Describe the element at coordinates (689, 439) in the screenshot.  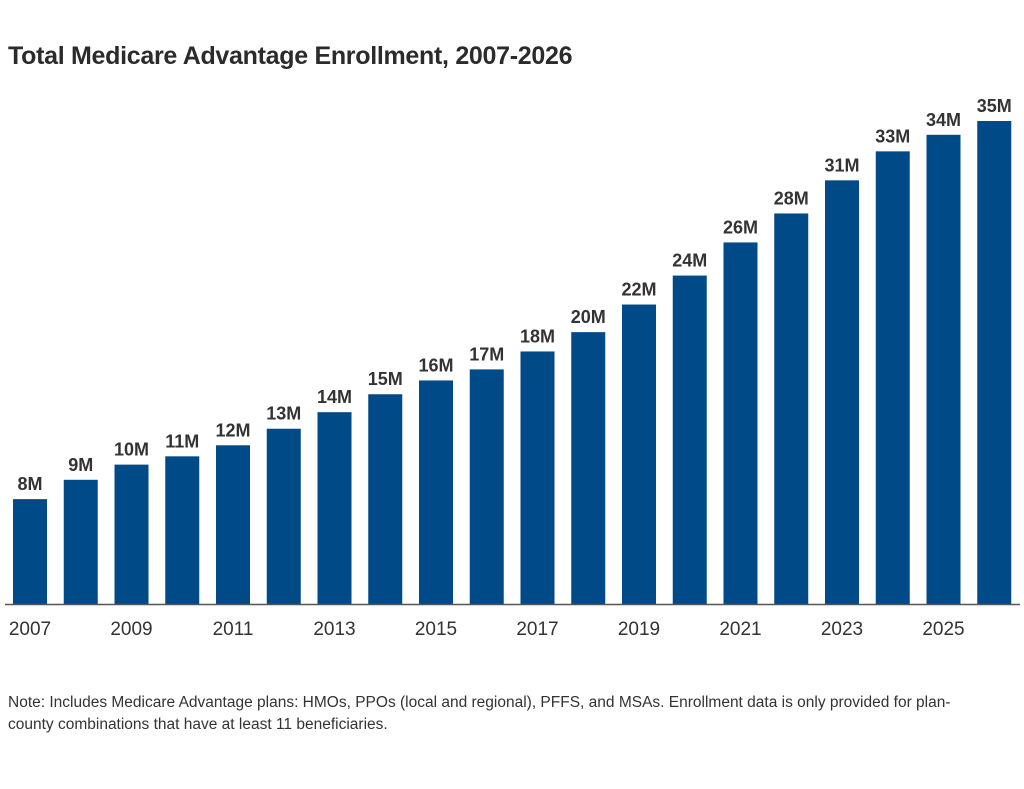
I see `bar-2020` at that location.